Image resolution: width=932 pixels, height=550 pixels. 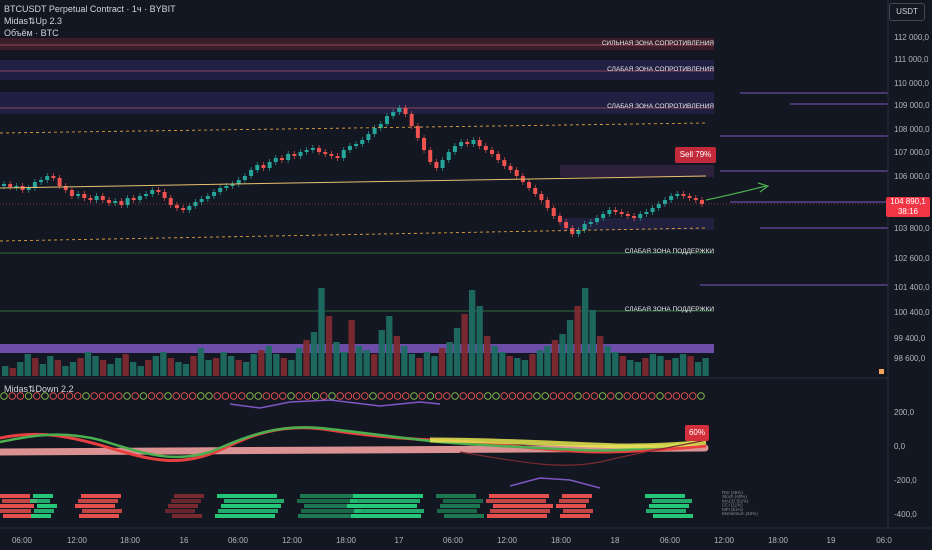 I want to click on indicator-down-legend: Midas⇅Down 2.2, so click(x=39, y=389).